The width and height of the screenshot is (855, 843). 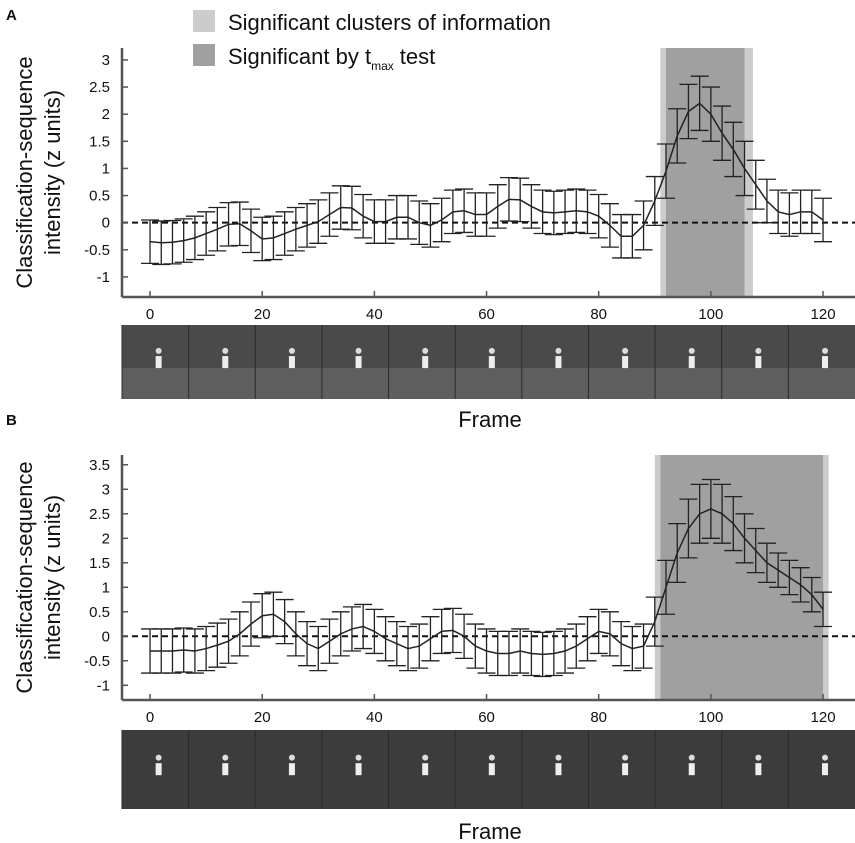 What do you see at coordinates (299, 56) in the screenshot?
I see `legend-text: Significant by t` at bounding box center [299, 56].